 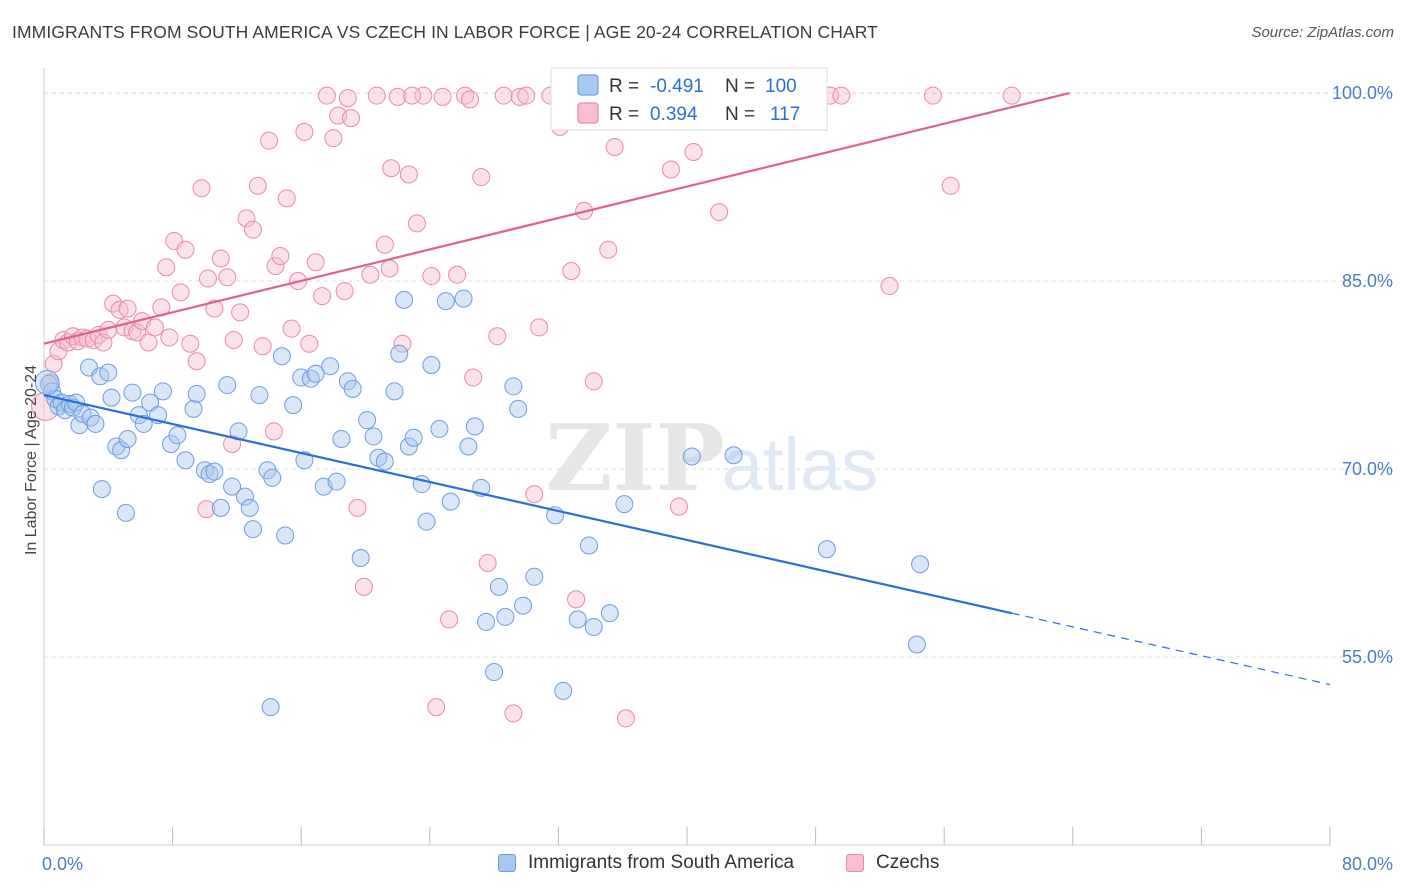 I want to click on stats-legend-blue-swatch, so click(x=588, y=85).